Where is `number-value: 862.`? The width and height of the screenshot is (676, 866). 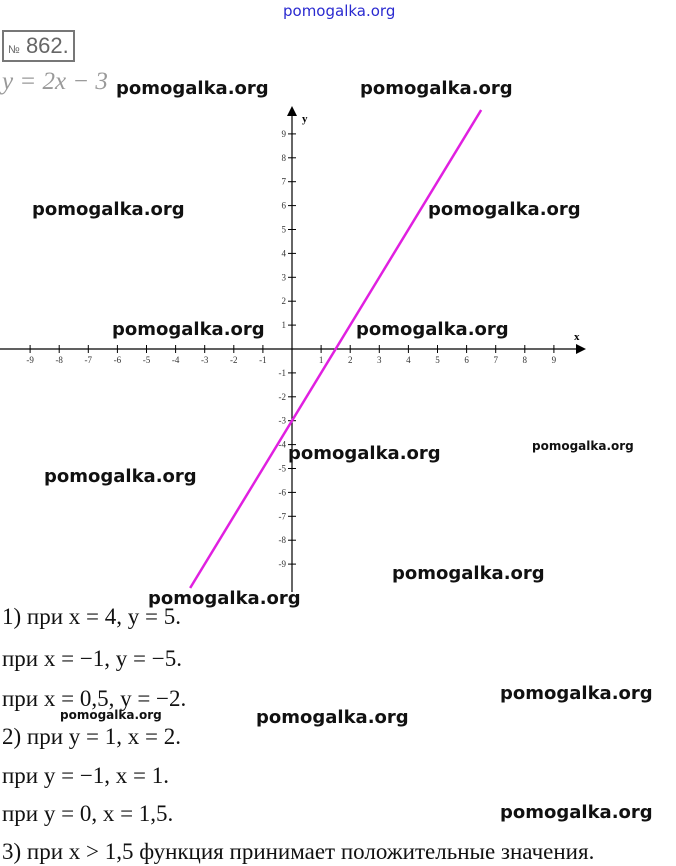 number-value: 862. is located at coordinates (47, 45).